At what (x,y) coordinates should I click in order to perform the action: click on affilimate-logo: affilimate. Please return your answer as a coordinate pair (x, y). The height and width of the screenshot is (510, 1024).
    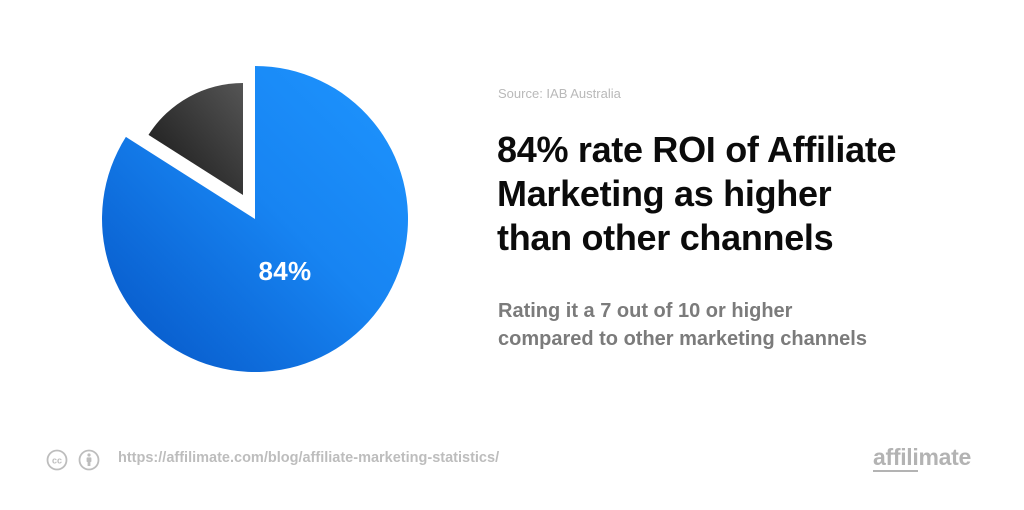
    Looking at the image, I should click on (922, 458).